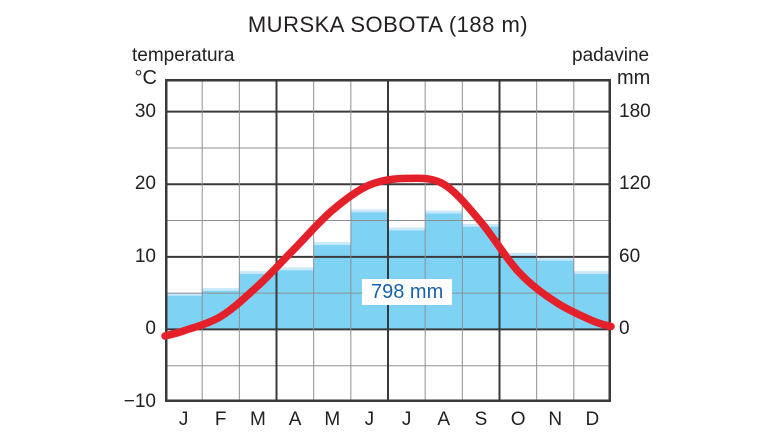 This screenshot has width=776, height=446. Describe the element at coordinates (150, 329) in the screenshot. I see `temperature-tick-label: 0` at that location.